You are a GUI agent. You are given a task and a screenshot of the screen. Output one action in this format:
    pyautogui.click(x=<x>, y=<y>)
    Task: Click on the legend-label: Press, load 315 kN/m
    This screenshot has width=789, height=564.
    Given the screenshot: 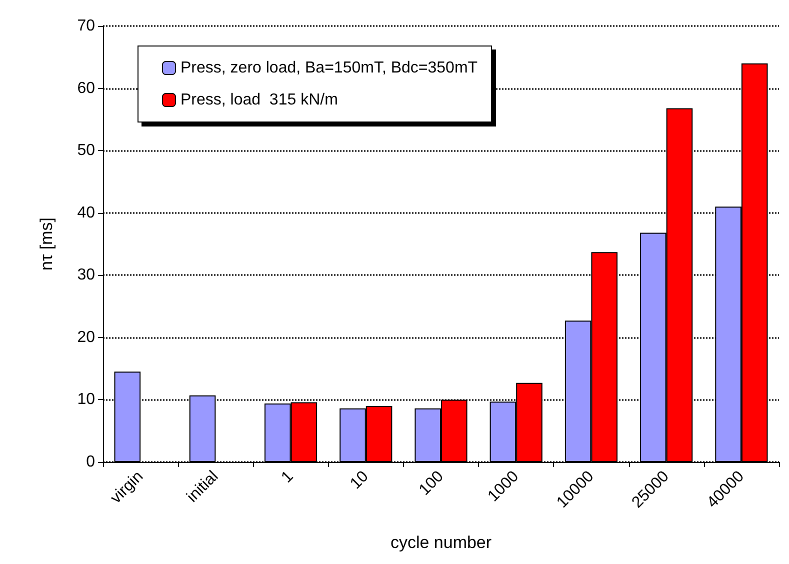 What is the action you would take?
    pyautogui.click(x=259, y=100)
    